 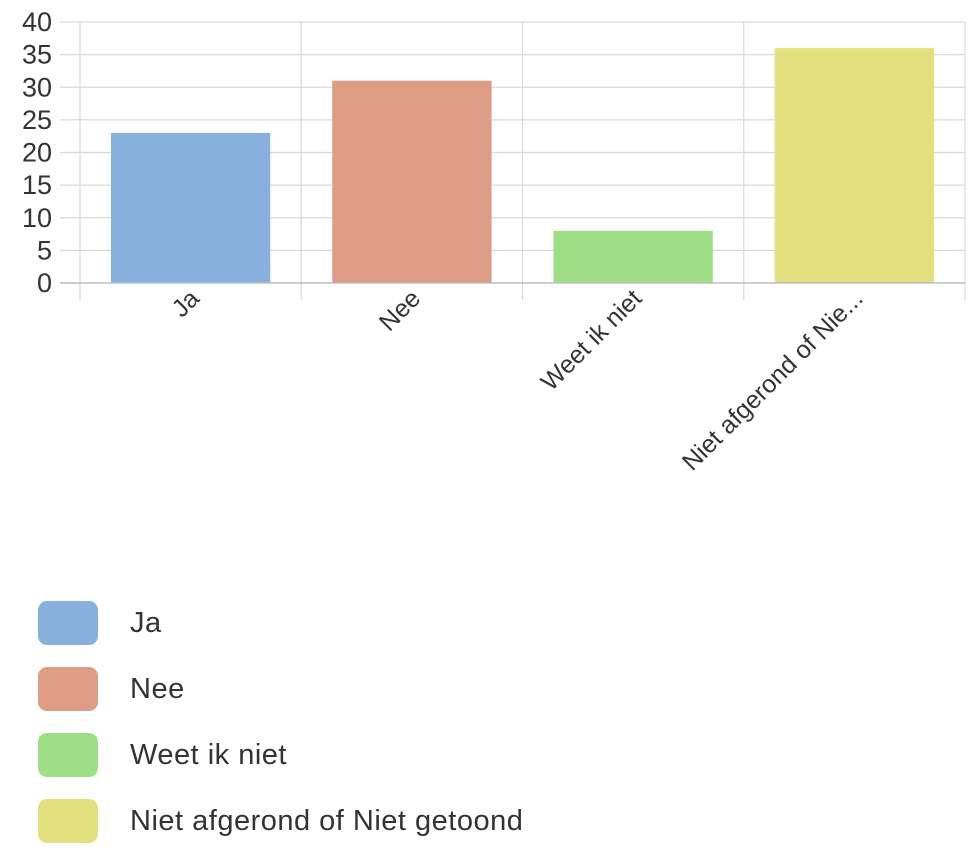 What do you see at coordinates (37, 87) in the screenshot?
I see `y-tick-label: 30` at bounding box center [37, 87].